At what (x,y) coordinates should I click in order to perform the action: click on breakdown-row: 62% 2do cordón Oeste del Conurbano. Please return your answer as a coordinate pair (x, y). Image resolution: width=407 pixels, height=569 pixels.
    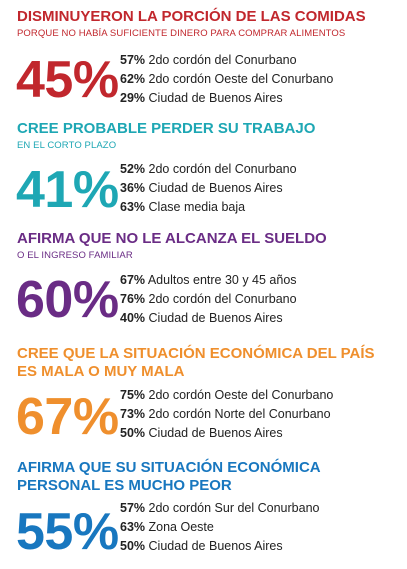
    Looking at the image, I should click on (226, 79).